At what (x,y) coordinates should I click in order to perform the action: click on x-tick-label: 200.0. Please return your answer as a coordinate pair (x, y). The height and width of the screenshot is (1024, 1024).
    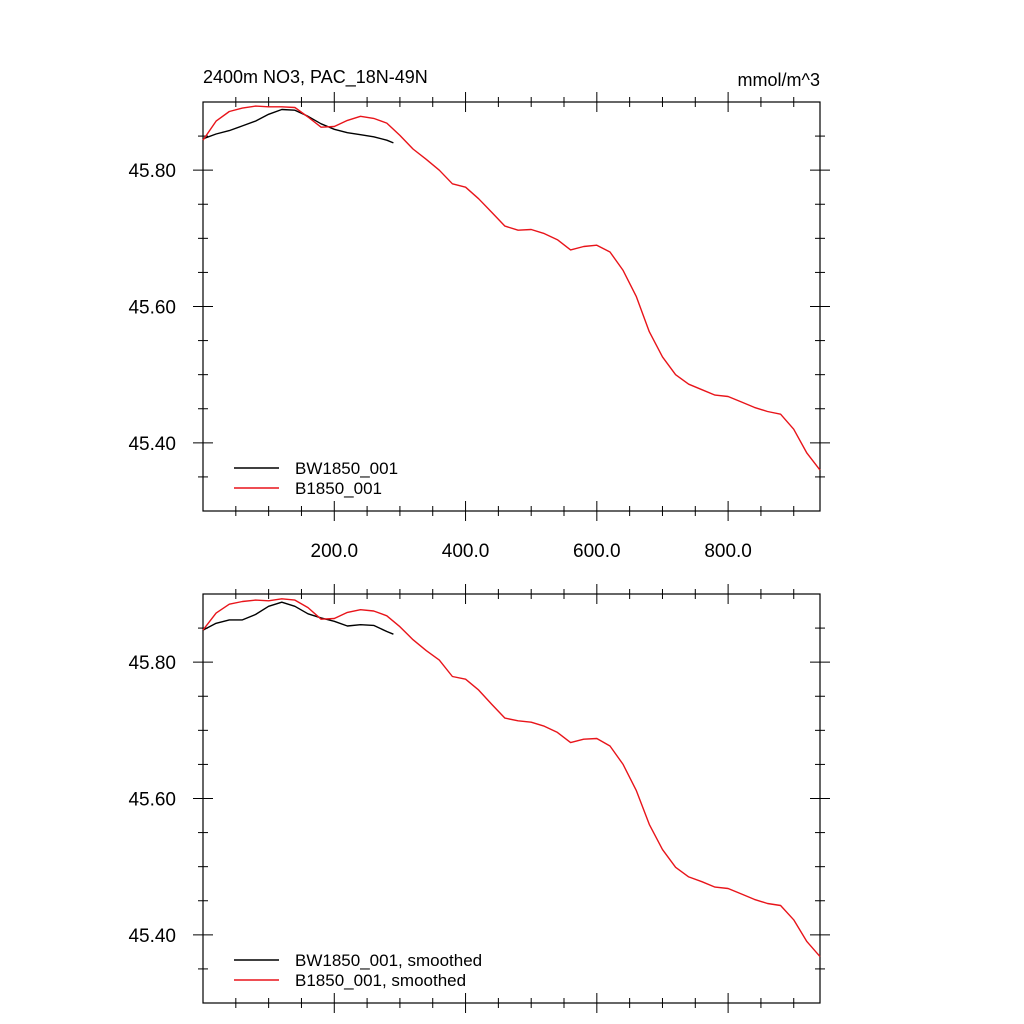
    Looking at the image, I should click on (335, 551).